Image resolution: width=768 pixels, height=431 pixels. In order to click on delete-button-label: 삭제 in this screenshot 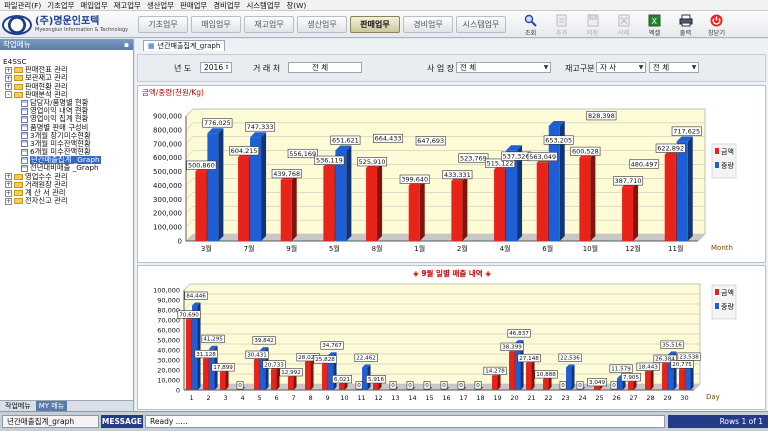, I will do `click(623, 33)`.